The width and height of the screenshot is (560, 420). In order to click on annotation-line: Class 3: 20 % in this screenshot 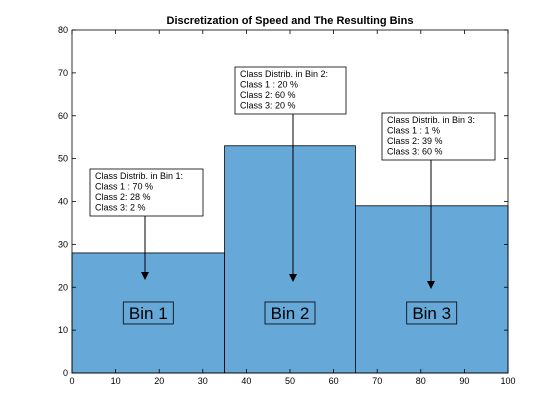, I will do `click(268, 106)`.